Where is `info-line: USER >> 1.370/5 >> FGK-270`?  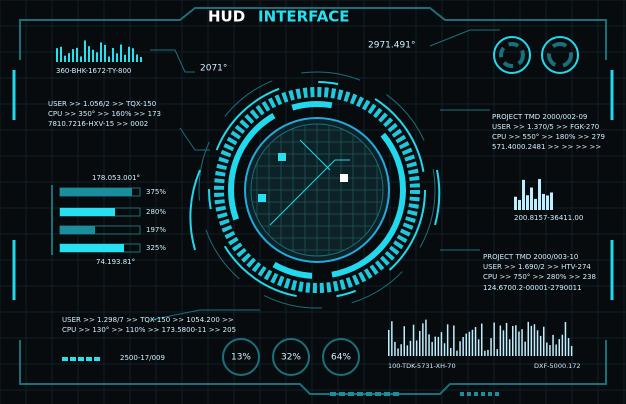 info-line: USER >> 1.370/5 >> FGK-270 is located at coordinates (545, 127).